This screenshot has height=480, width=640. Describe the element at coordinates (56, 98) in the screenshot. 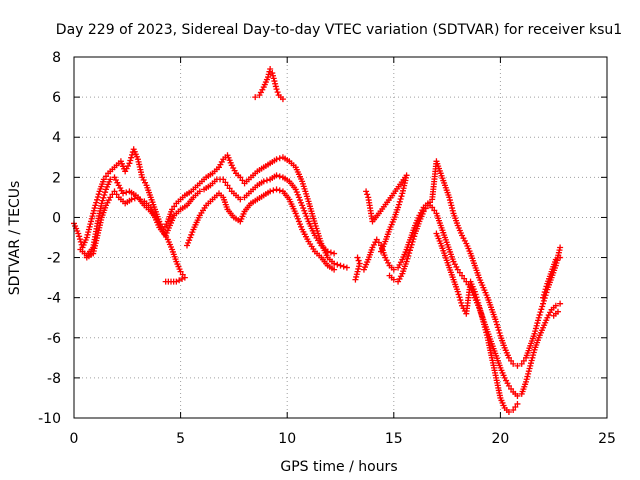

I see `y-tick-label: 6` at that location.